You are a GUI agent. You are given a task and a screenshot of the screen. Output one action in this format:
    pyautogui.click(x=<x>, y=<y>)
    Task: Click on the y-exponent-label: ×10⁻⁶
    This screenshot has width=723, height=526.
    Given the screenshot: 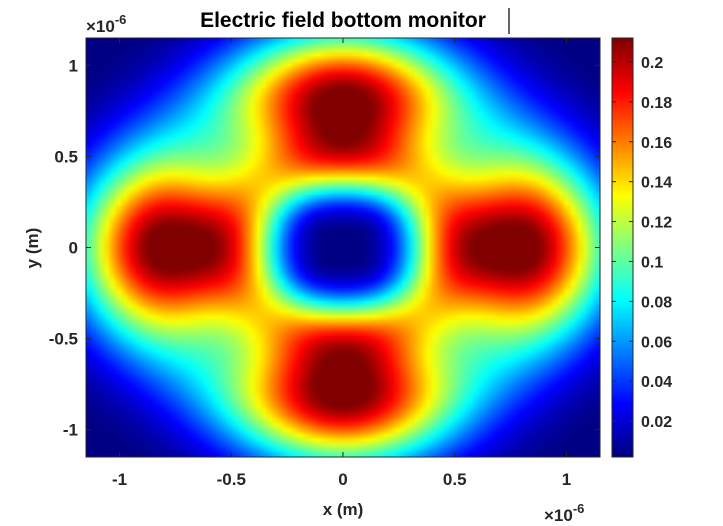 What is the action you would take?
    pyautogui.click(x=106, y=24)
    